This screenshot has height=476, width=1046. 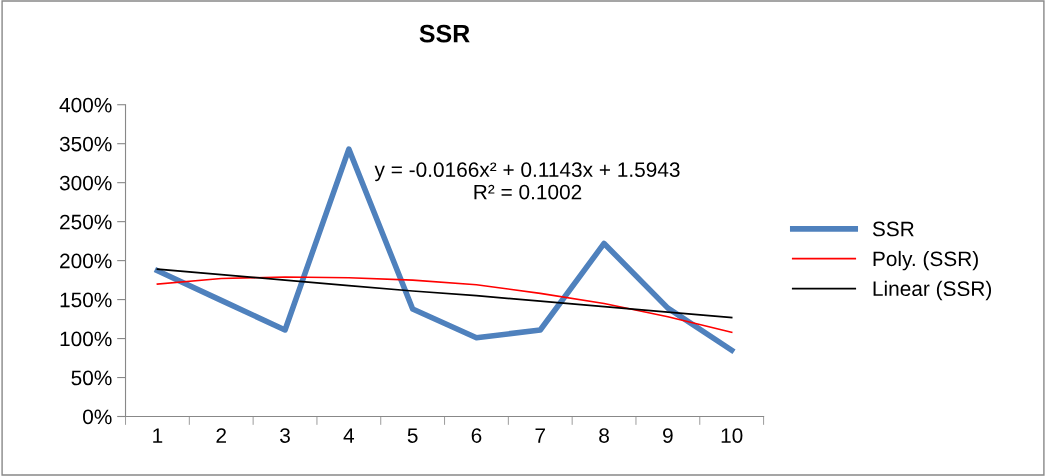 I want to click on x-tick-label: 9, so click(x=668, y=435).